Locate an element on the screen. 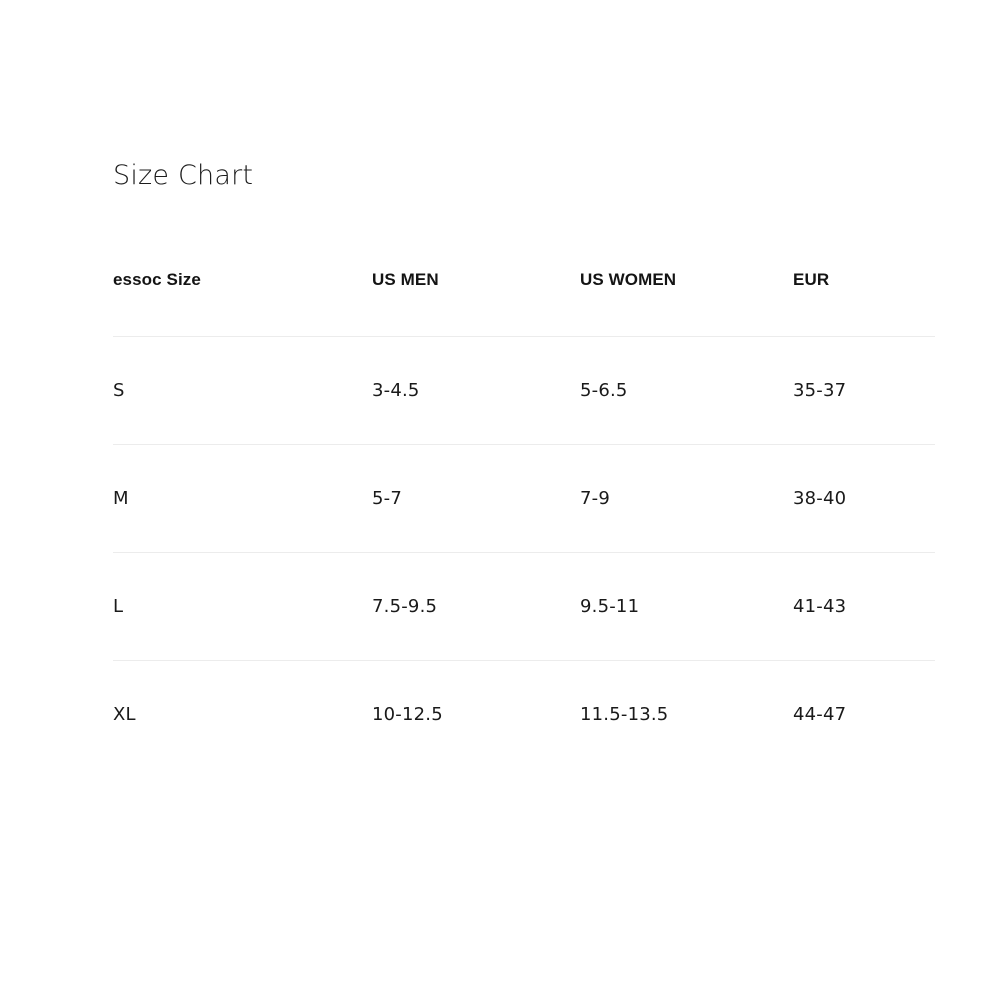 The width and height of the screenshot is (1000, 1000). table-row: XL 10-12.5 11.5-13.5 44-47 is located at coordinates (524, 714).